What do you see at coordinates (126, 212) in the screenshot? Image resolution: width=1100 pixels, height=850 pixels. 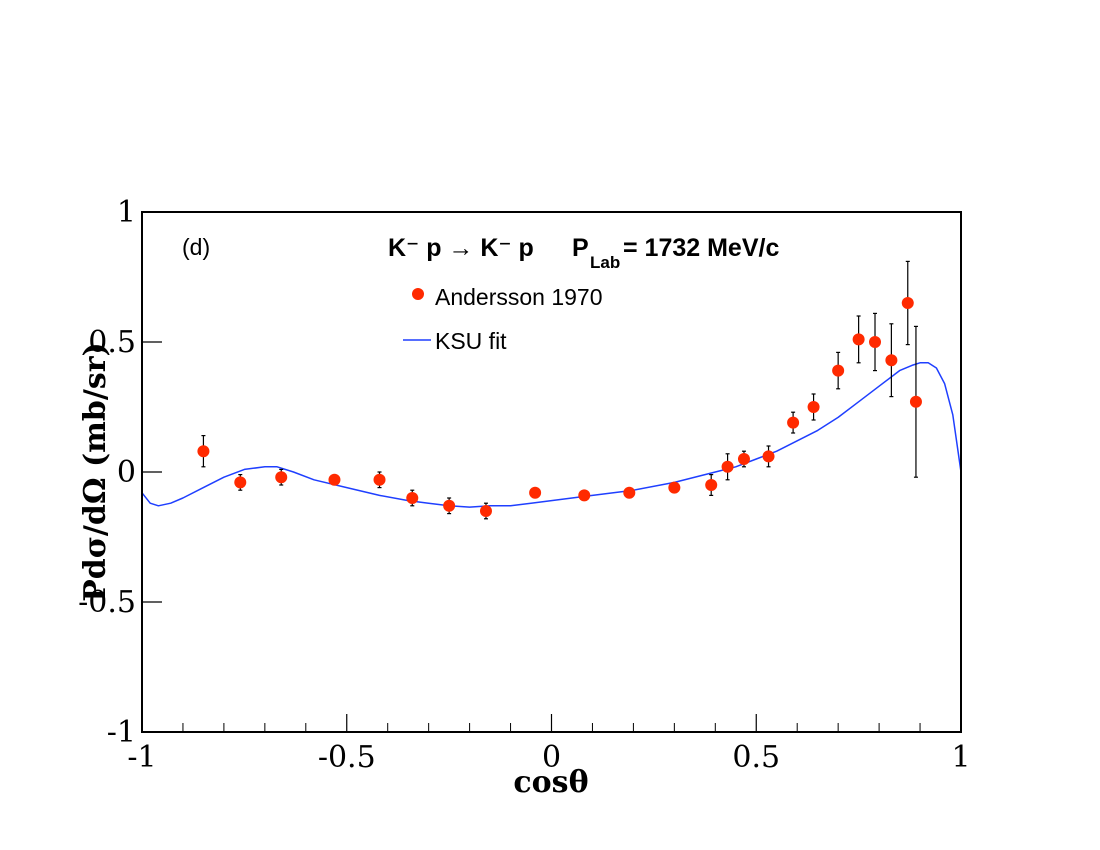 I see `y-tick-label: 1` at bounding box center [126, 212].